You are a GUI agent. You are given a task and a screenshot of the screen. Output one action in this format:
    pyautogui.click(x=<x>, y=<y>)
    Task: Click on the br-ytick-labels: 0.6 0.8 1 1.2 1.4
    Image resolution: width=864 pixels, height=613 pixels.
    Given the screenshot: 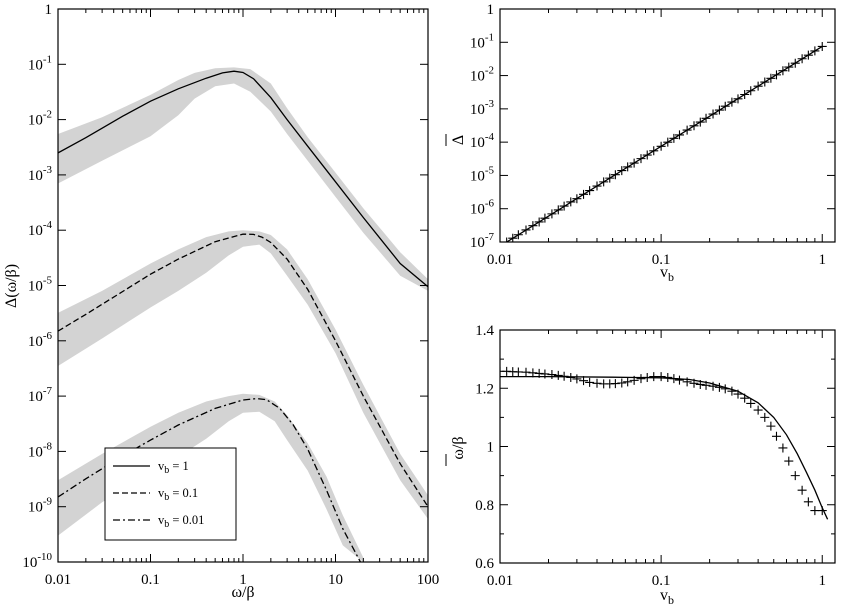 What is the action you would take?
    pyautogui.click(x=484, y=447)
    